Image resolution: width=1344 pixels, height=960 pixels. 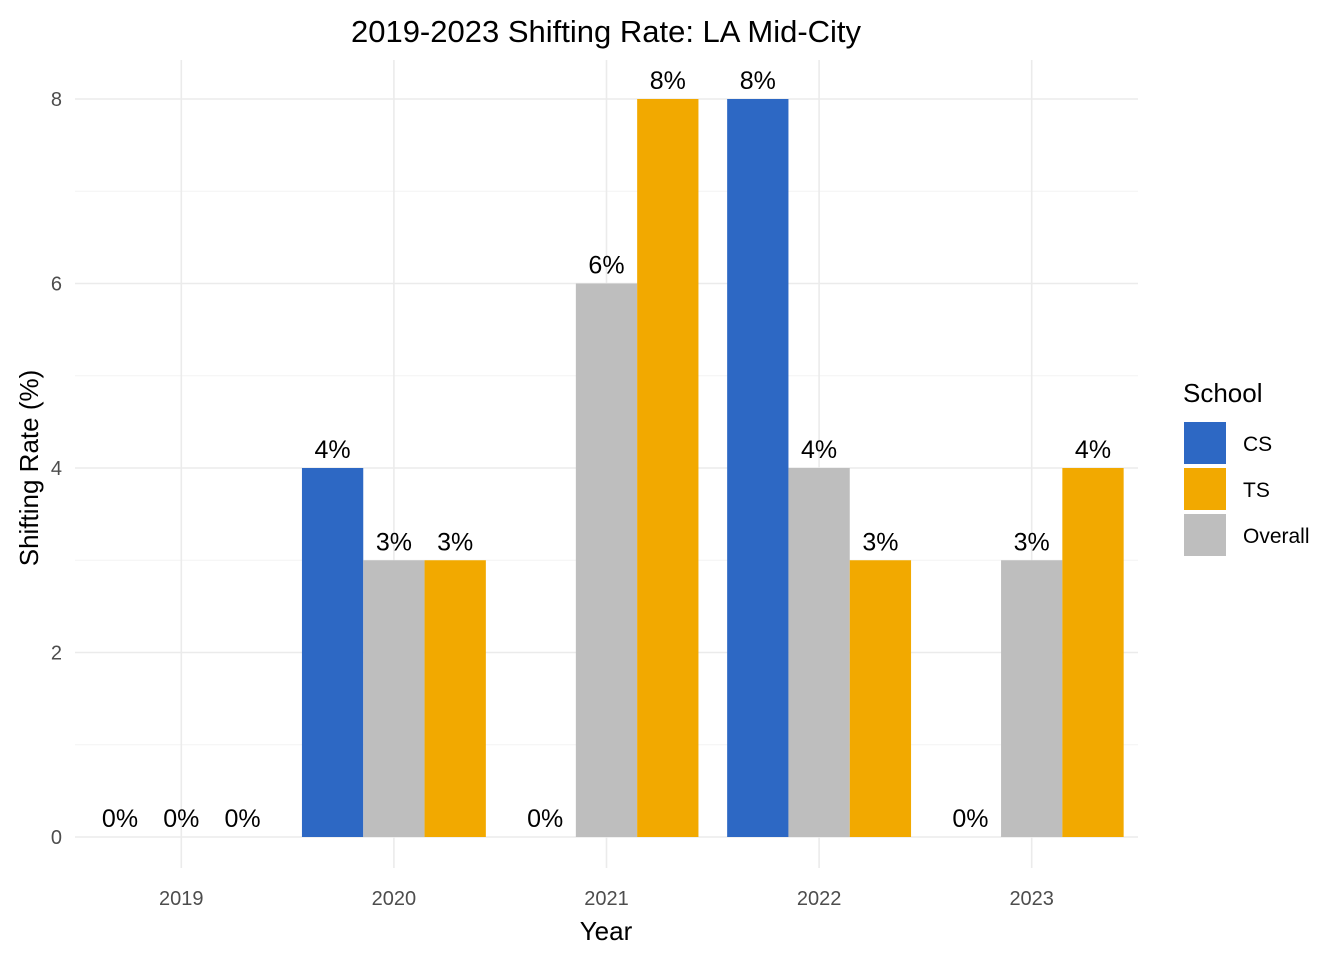 I want to click on x-tick-label: 2021, so click(x=606, y=899).